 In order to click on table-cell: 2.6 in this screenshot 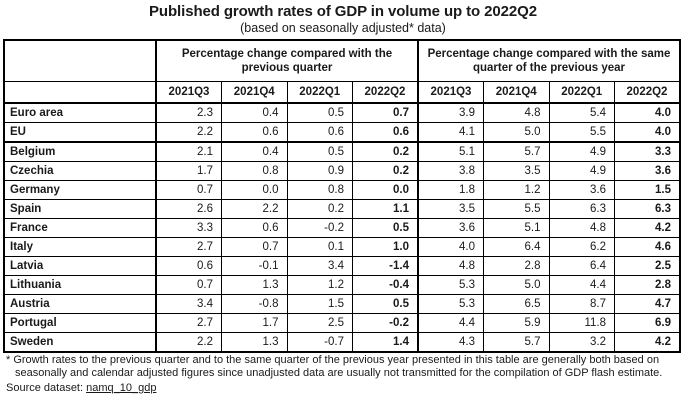, I will do `click(188, 209)`.